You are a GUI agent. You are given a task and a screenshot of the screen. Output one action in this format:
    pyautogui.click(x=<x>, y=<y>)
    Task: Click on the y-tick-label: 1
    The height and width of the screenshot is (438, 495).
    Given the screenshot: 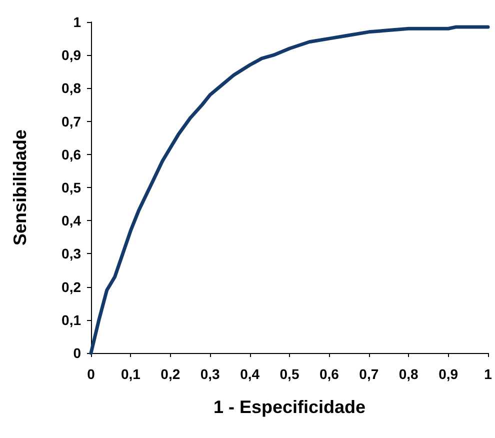 What is the action you would take?
    pyautogui.click(x=77, y=22)
    